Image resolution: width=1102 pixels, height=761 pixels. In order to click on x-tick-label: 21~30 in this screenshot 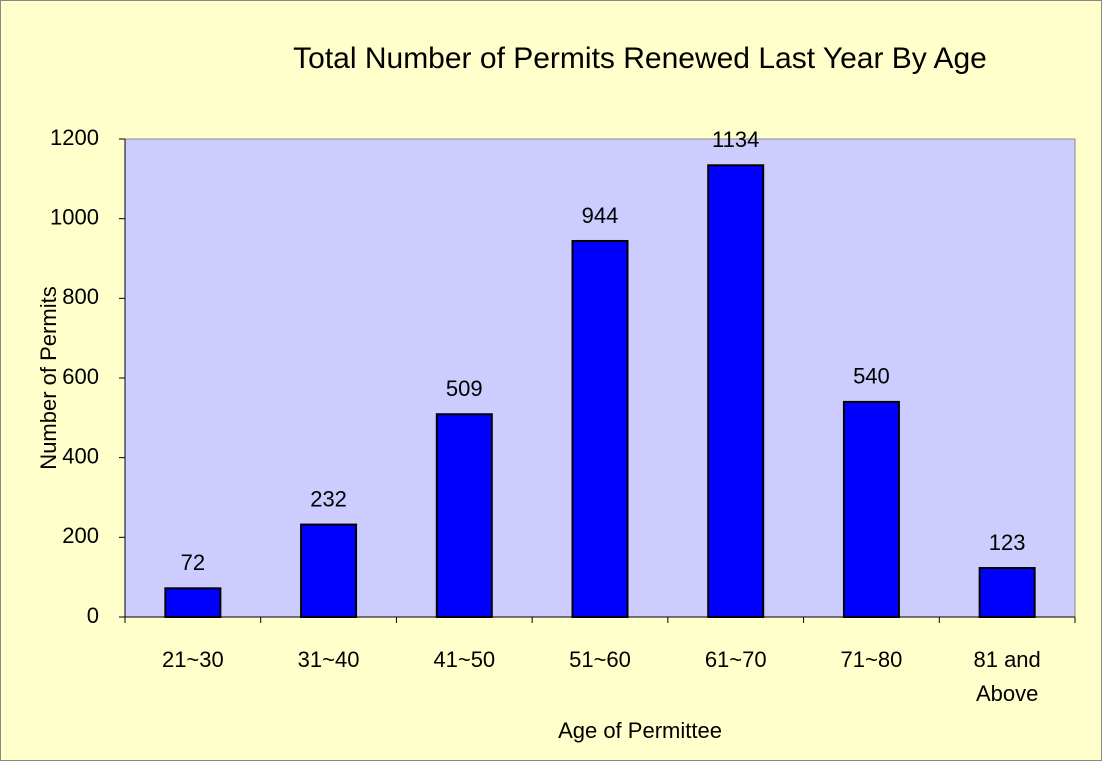, I will do `click(193, 659)`.